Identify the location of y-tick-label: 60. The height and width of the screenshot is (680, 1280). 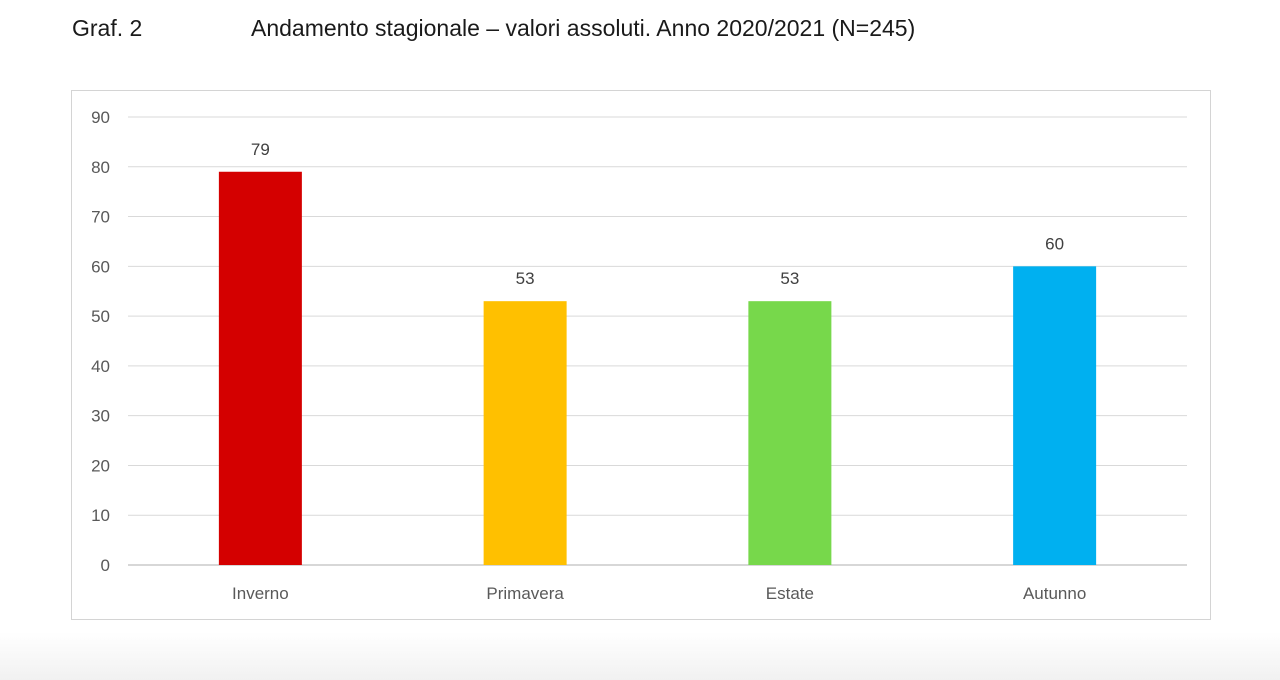
(100, 266).